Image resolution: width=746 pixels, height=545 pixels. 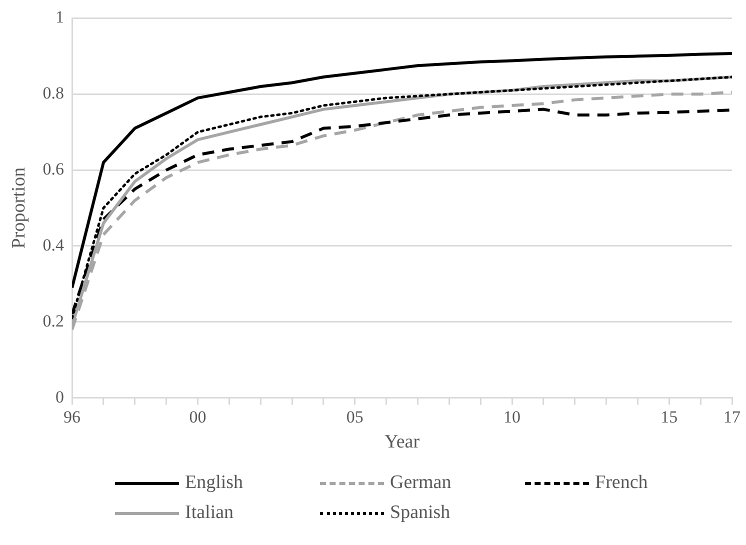 I want to click on x-tick-label: 00, so click(x=197, y=416).